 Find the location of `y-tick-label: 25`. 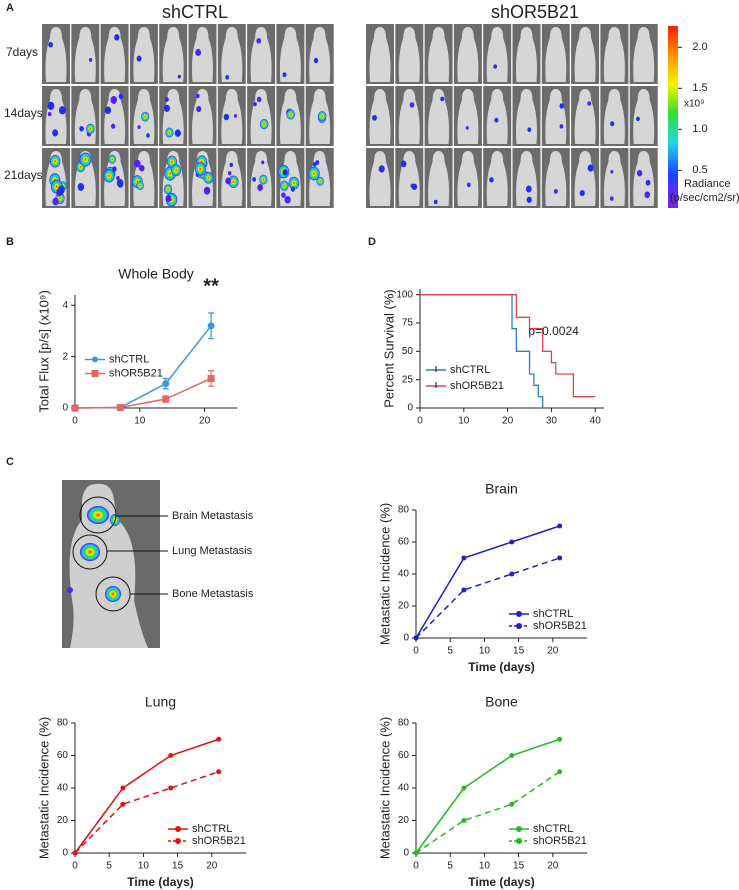

y-tick-label: 25 is located at coordinates (408, 379).